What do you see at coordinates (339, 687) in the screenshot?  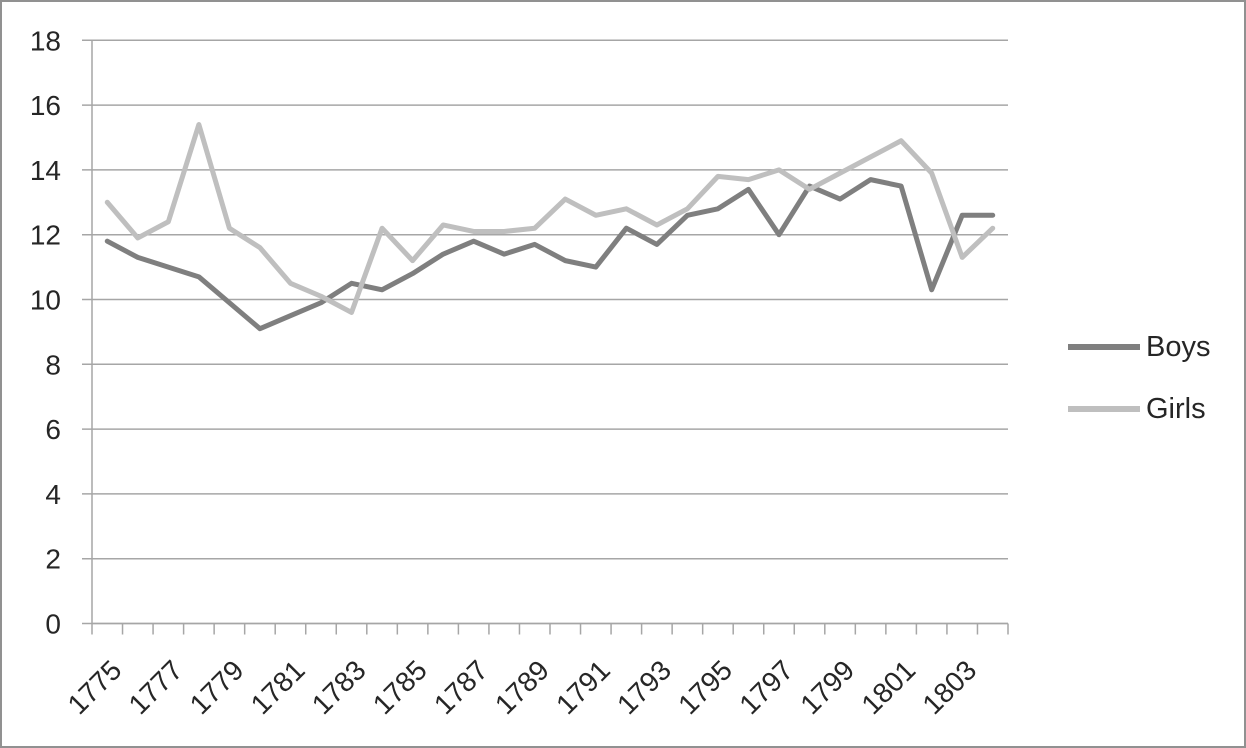 I see `x-tick-label: 1783` at bounding box center [339, 687].